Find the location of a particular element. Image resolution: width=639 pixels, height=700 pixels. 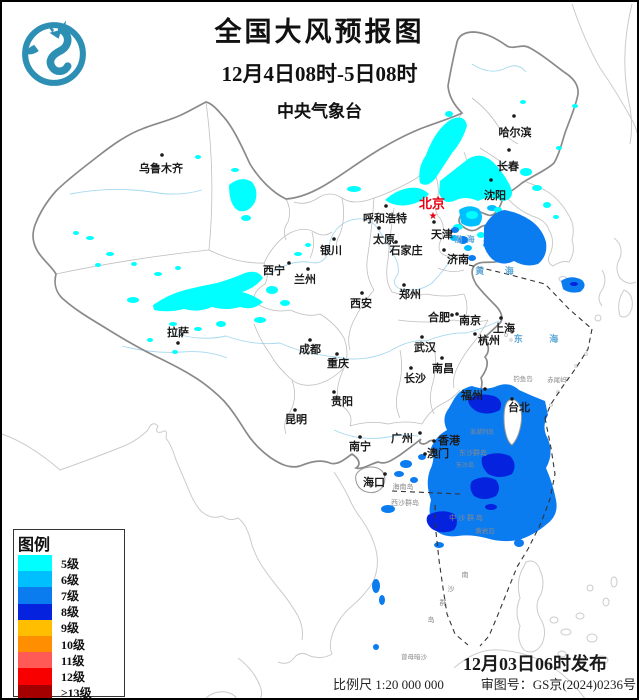

legend-row: 12级 is located at coordinates (71, 676).